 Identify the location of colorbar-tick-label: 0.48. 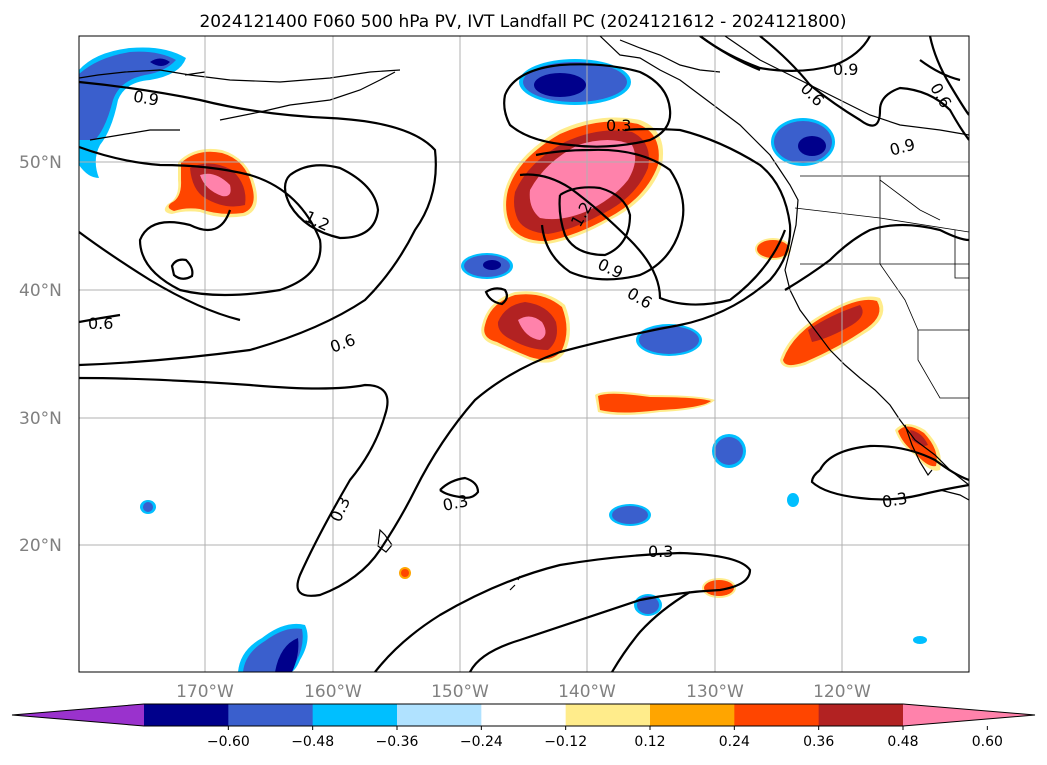
(902, 742).